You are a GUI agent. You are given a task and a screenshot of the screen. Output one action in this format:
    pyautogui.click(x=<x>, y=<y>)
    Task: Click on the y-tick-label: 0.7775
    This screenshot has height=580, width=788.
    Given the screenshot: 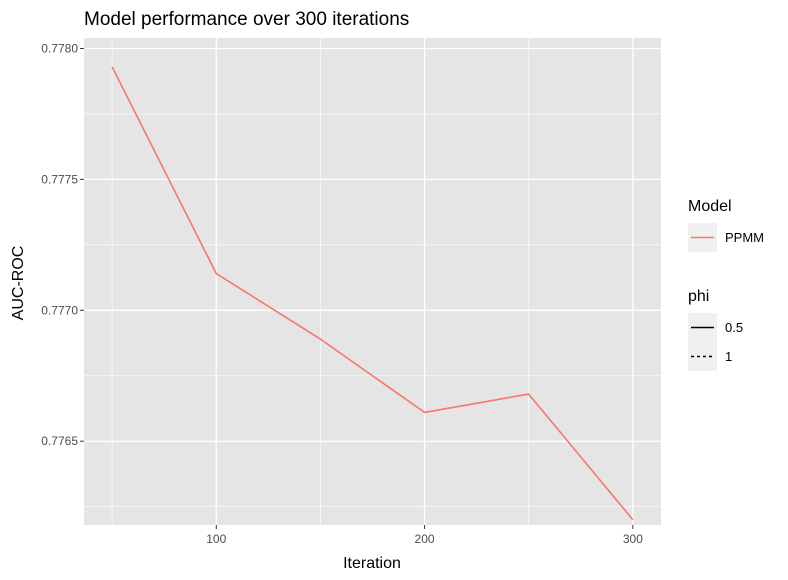 What is the action you would take?
    pyautogui.click(x=59, y=179)
    